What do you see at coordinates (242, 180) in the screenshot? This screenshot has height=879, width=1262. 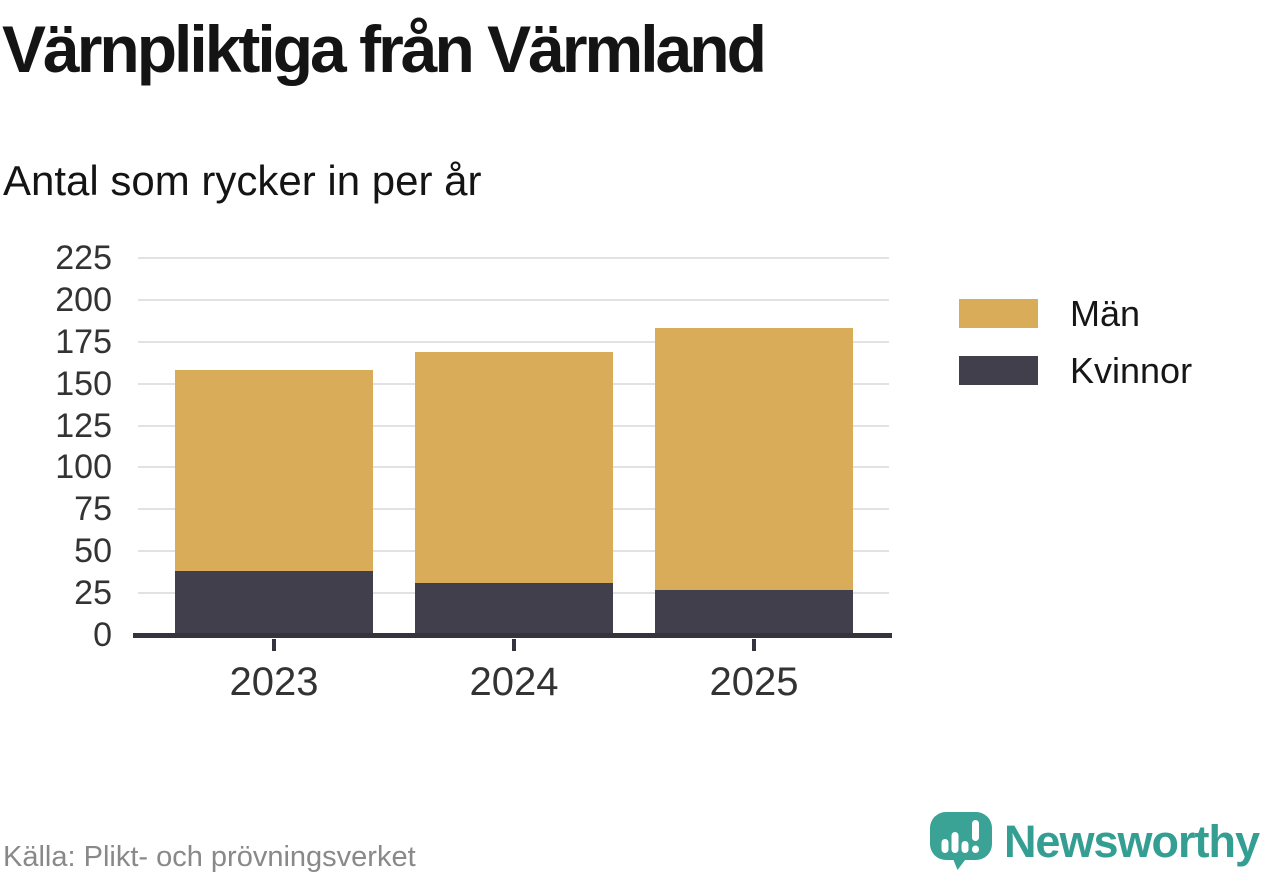 I see `chart-subtitle: Antal som rycker in per år` at bounding box center [242, 180].